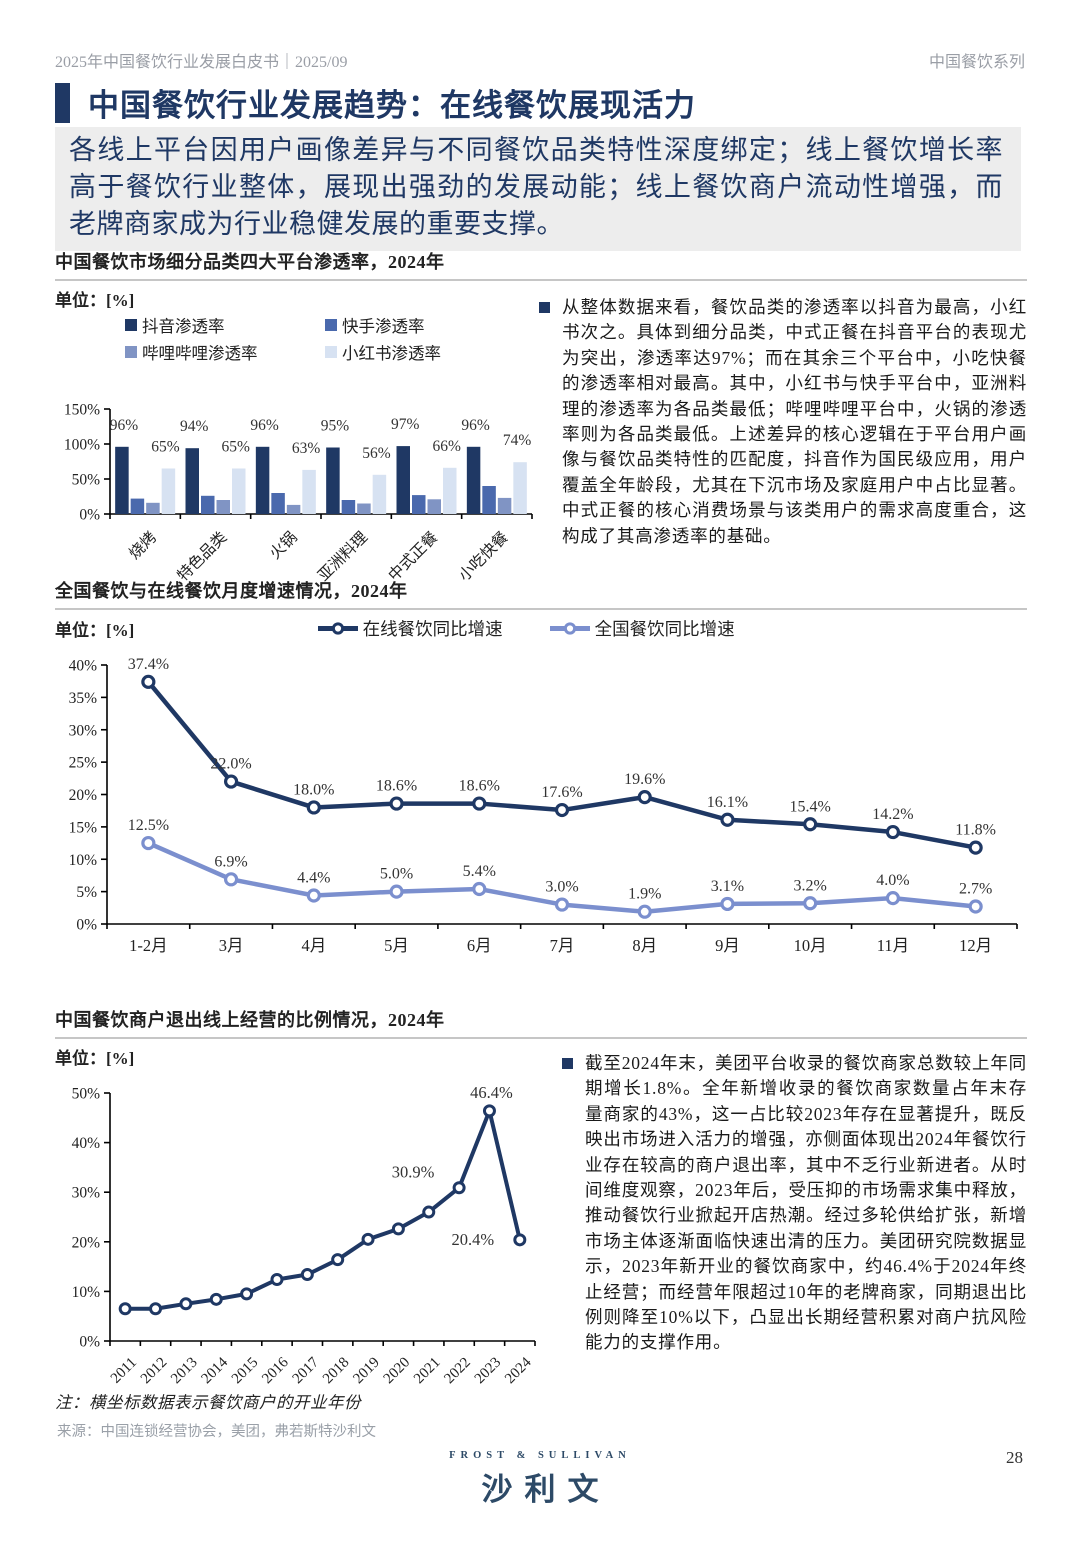  Describe the element at coordinates (335, 426) in the screenshot. I see `svg-text: 95%` at that location.